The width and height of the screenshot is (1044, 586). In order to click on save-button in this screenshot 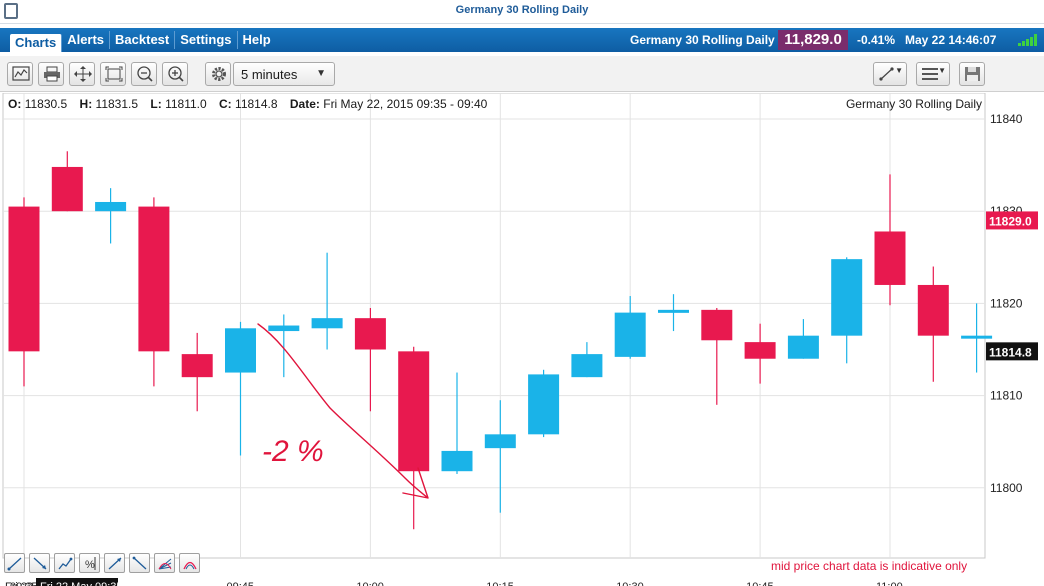, I will do `click(972, 74)`.